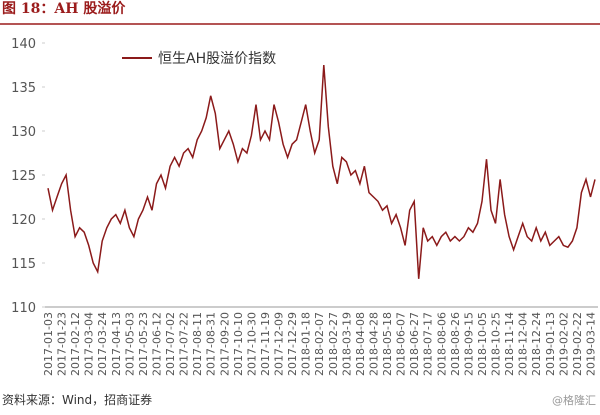 The width and height of the screenshot is (600, 415). Describe the element at coordinates (170, 344) in the screenshot. I see `x-tick-label: 2017-07-02` at that location.